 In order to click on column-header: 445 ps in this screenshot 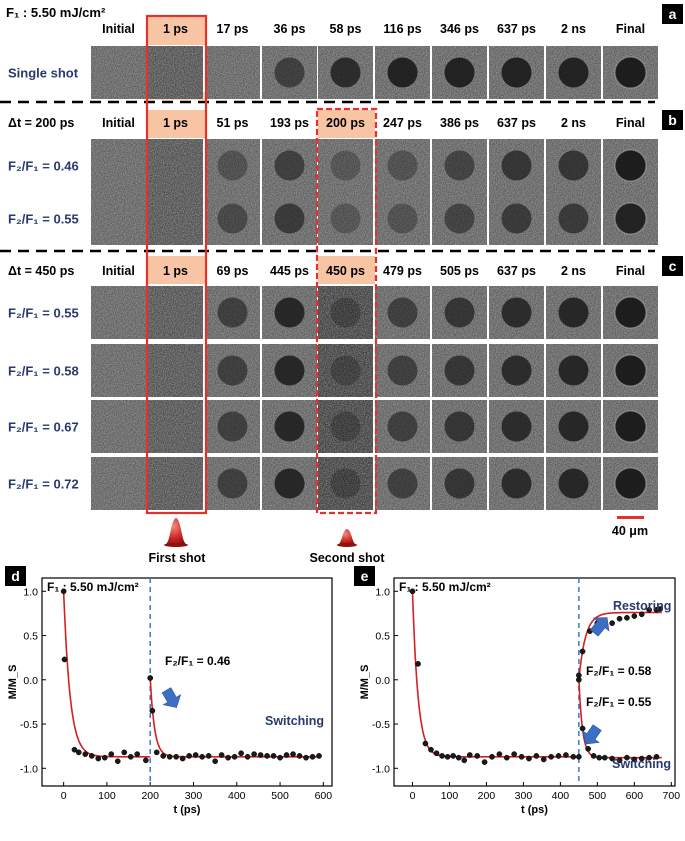, I will do `click(289, 271)`.